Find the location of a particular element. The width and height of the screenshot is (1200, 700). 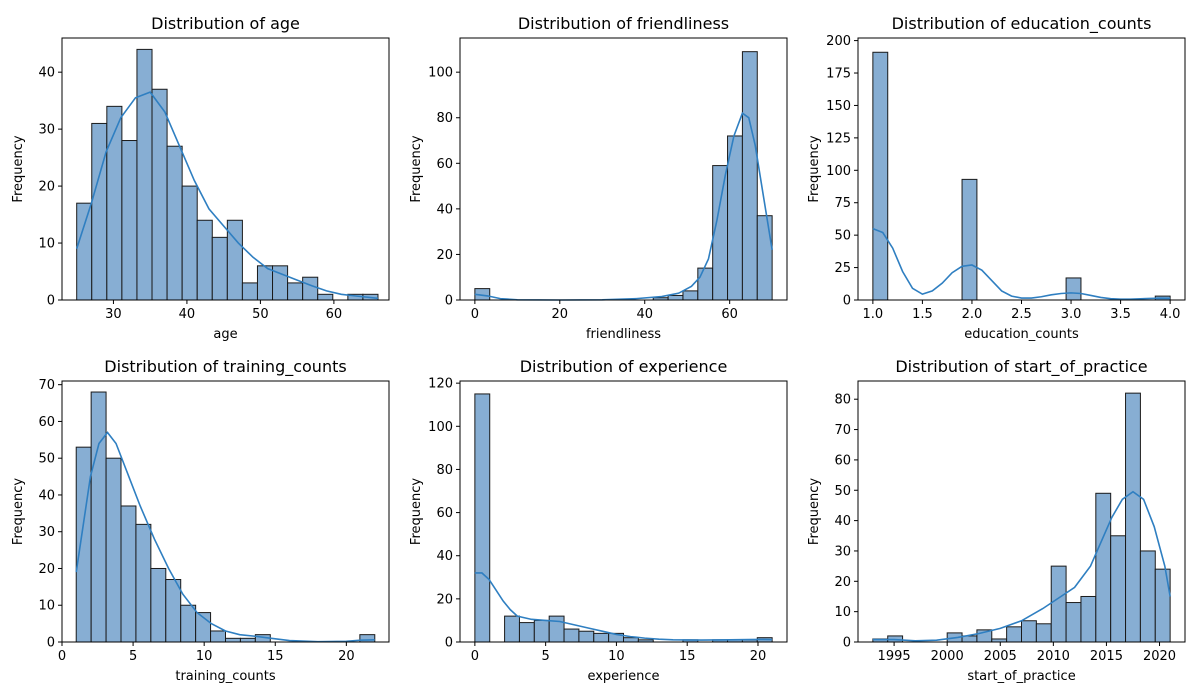

x-tick-label: 2005 is located at coordinates (1000, 656).